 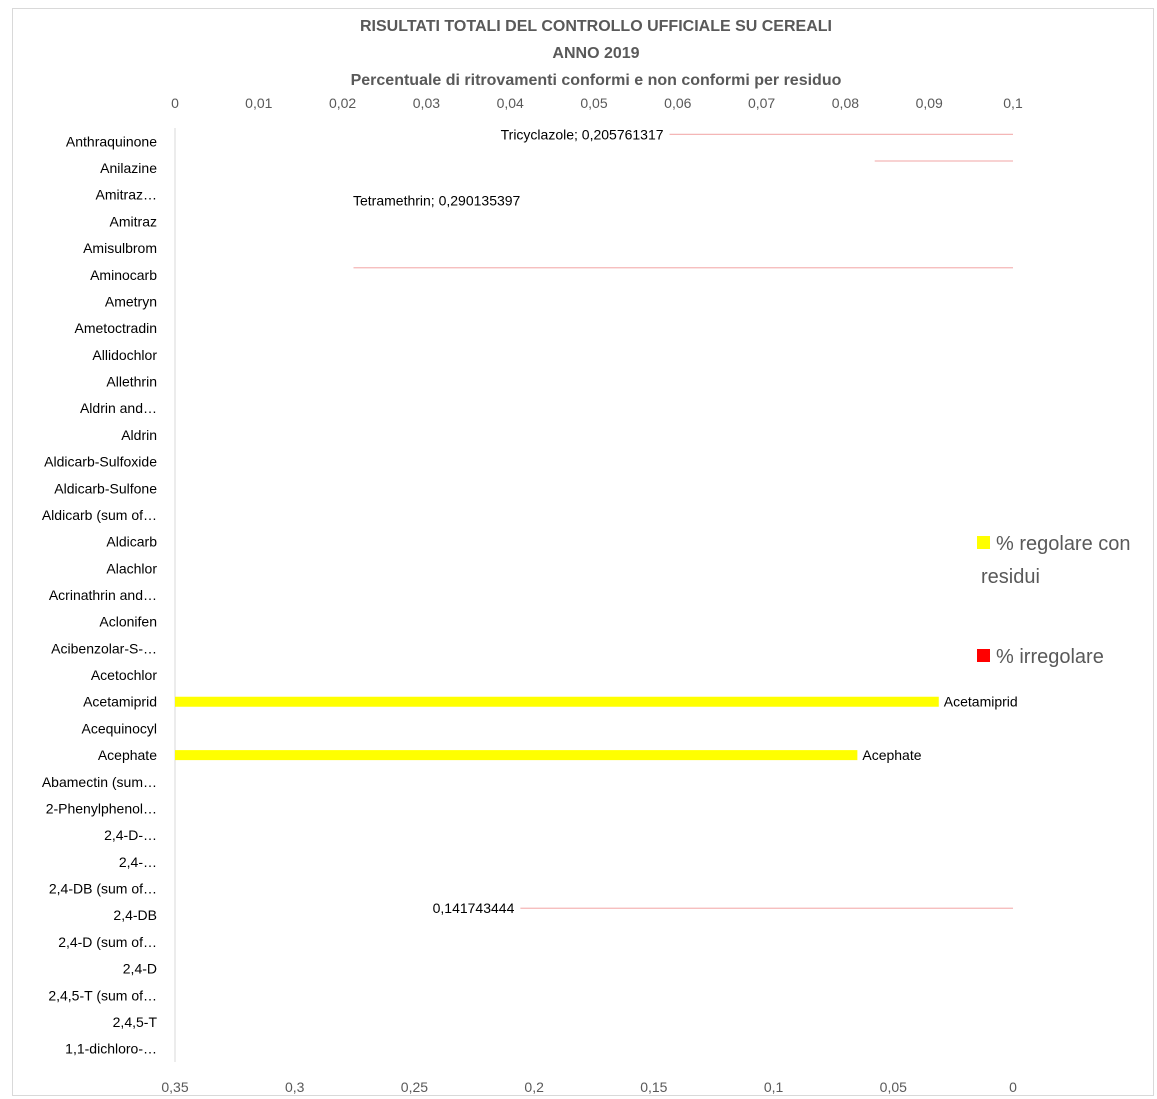 I want to click on legend-label: % regolare con, so click(x=1063, y=544).